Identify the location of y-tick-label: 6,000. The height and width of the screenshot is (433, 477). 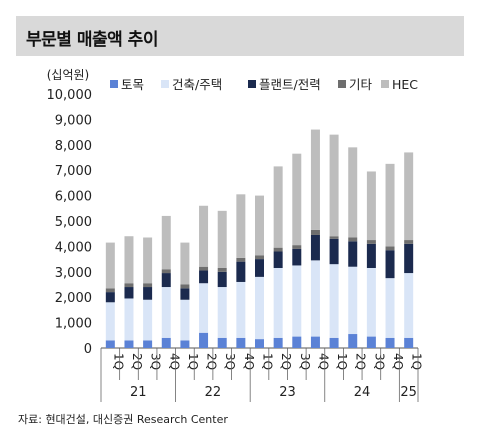
(73, 197).